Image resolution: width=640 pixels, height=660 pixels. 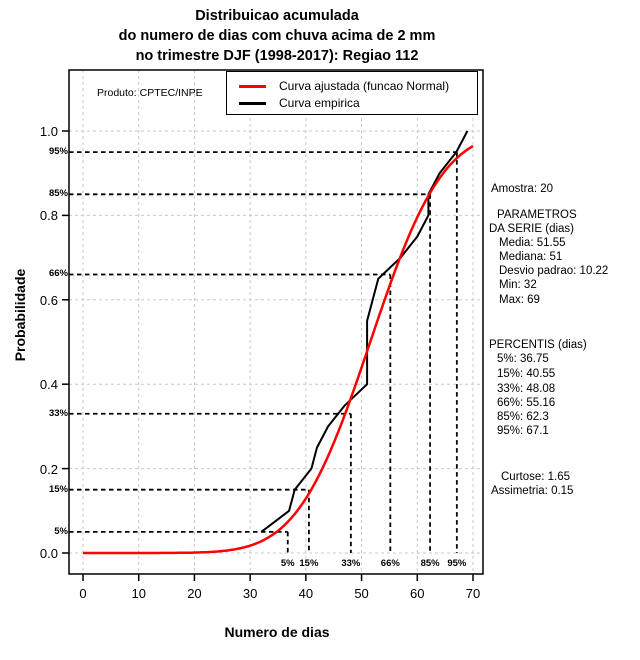 What do you see at coordinates (277, 632) in the screenshot?
I see `x-axis-label: Numero de dias` at bounding box center [277, 632].